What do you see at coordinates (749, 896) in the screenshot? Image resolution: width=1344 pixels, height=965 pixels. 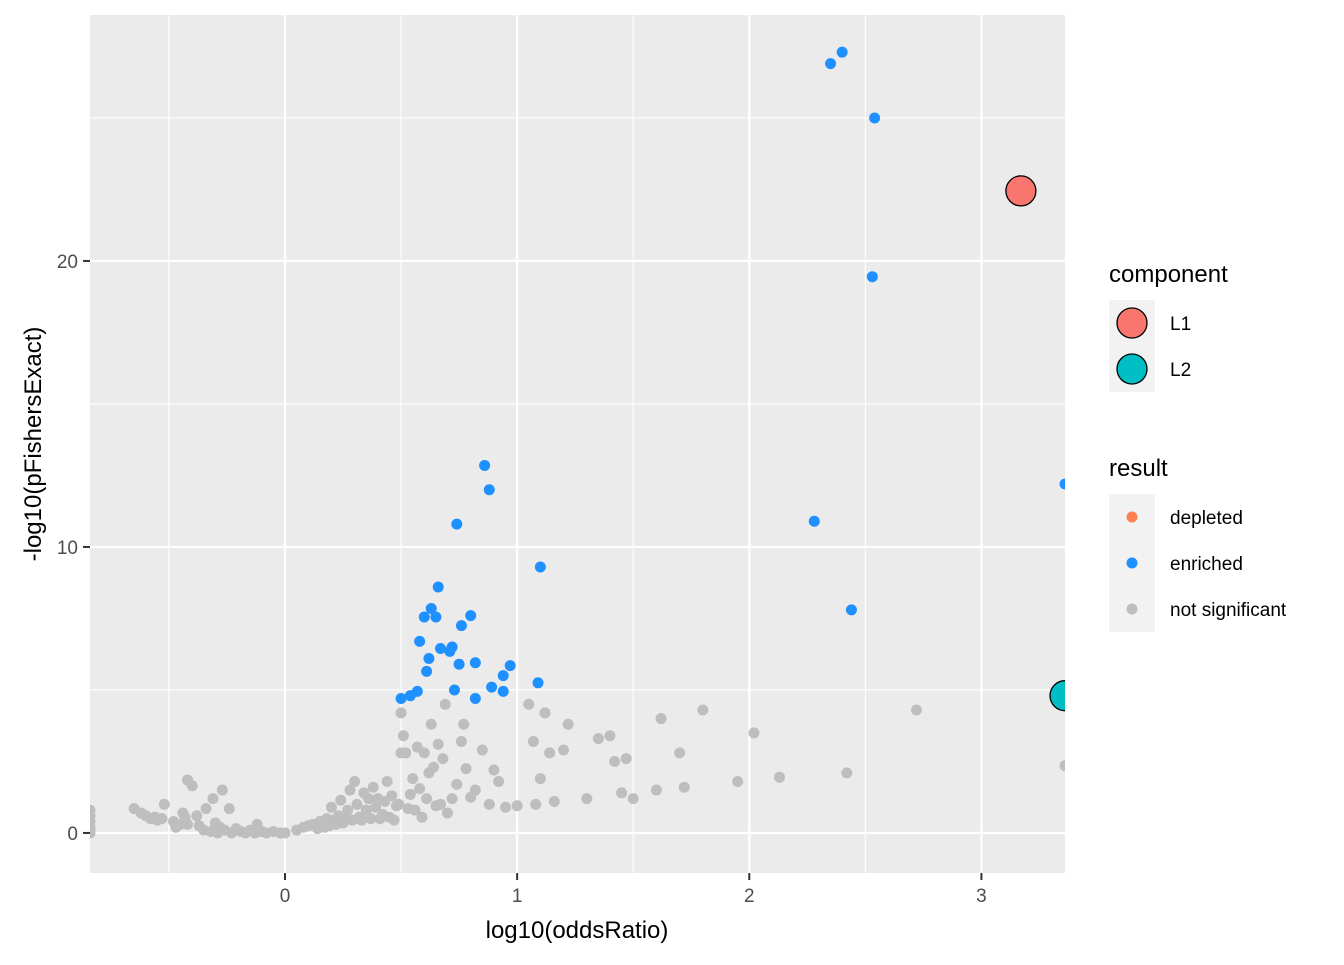 I see `x-tick-label: 2` at bounding box center [749, 896].